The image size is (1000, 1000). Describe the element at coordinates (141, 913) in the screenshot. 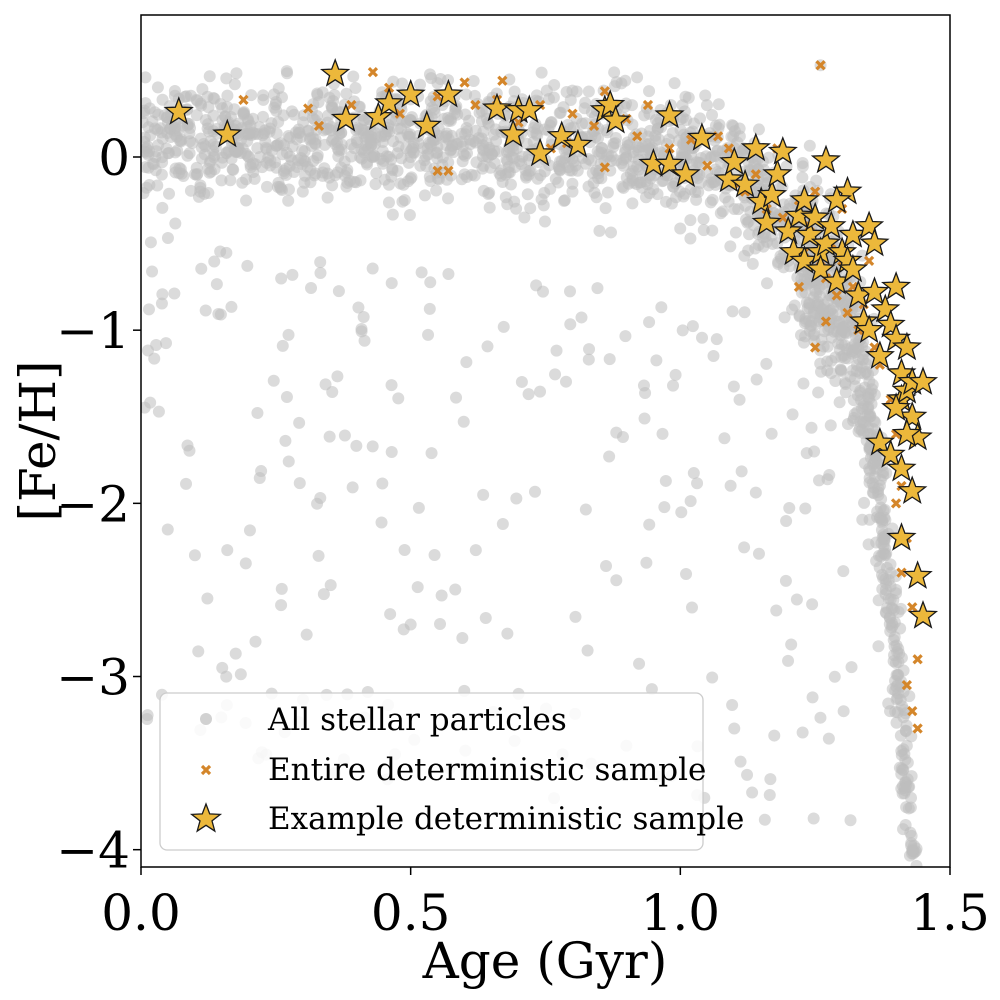

I see `x-tick-label: 0.0` at that location.